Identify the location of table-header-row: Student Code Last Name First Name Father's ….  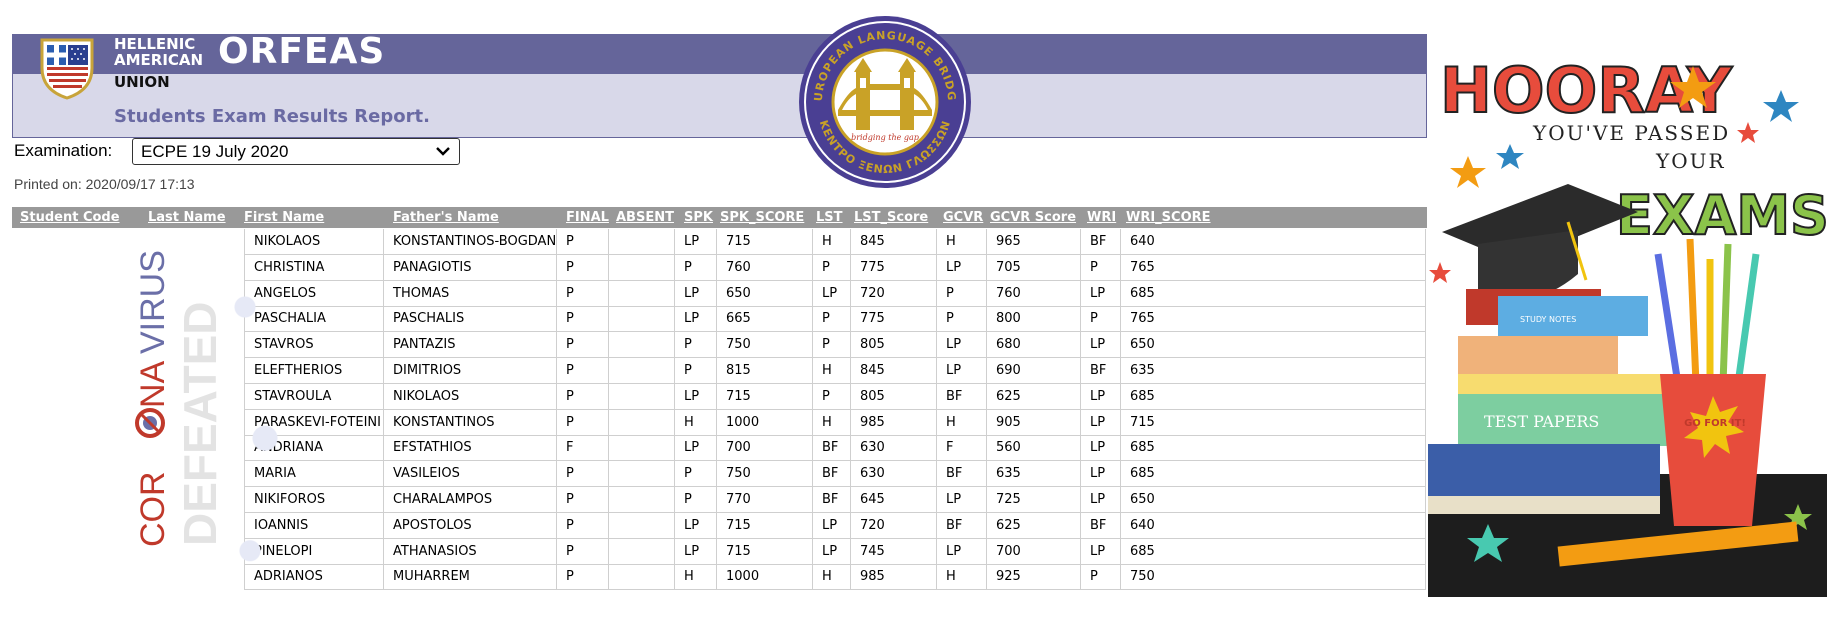
(719, 217).